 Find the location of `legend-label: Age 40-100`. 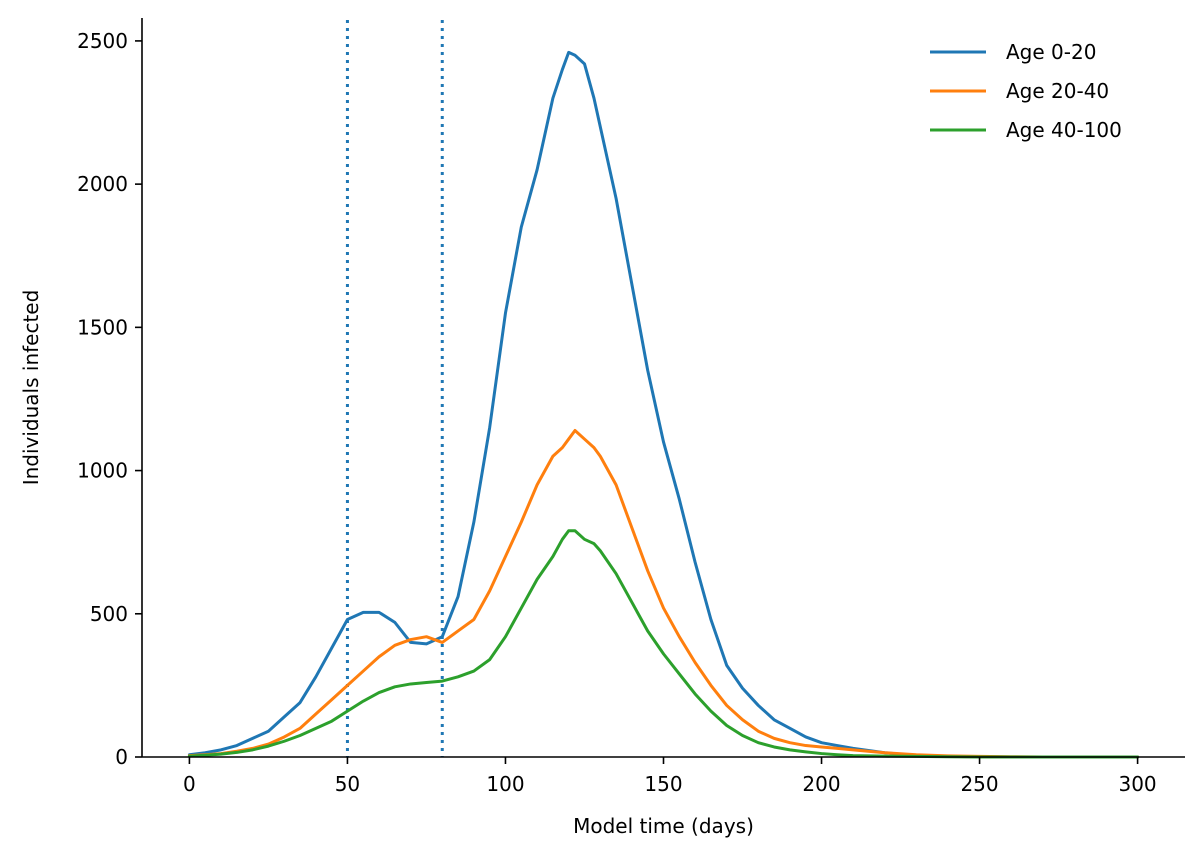

legend-label: Age 40-100 is located at coordinates (1064, 130).